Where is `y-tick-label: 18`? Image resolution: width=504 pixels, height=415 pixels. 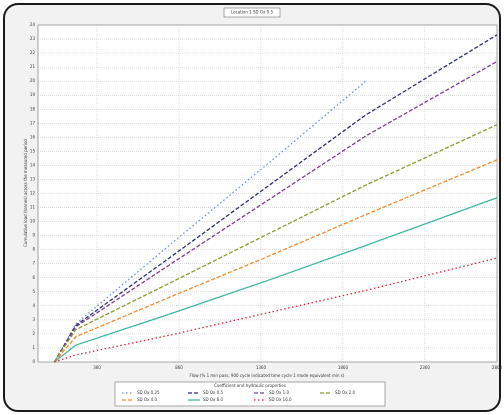 y-tick-label: 18 is located at coordinates (33, 108).